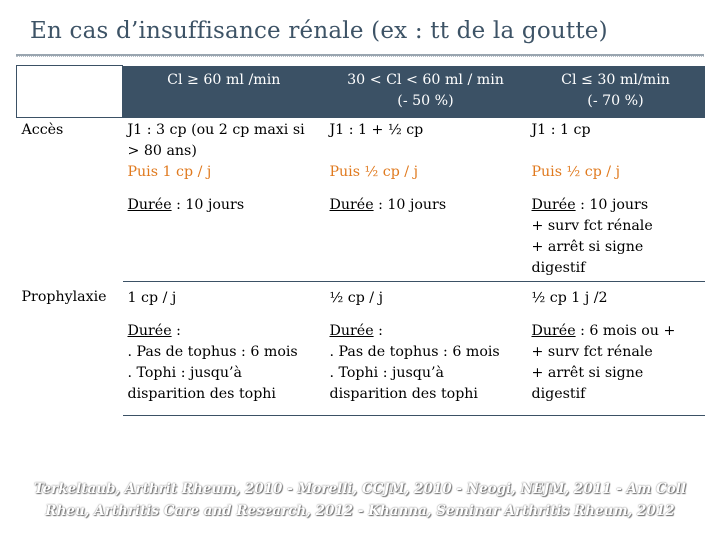 This screenshot has height=540, width=720. Describe the element at coordinates (69, 348) in the screenshot. I see `row-label-prophylaxie: Prophylaxie` at that location.